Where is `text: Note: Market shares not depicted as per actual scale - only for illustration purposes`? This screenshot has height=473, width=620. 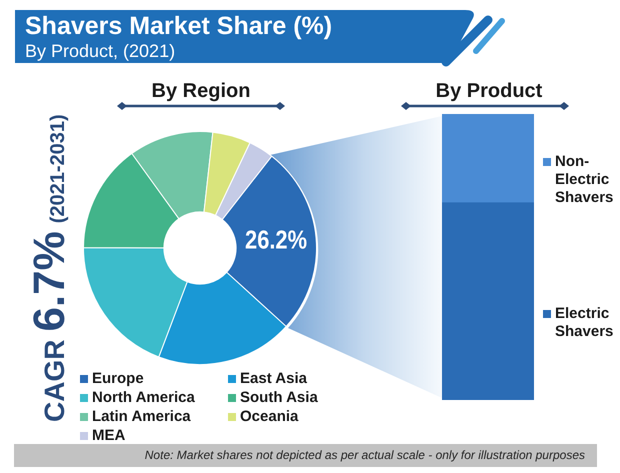 text: Note: Market shares not depicted as per actual scale - only for illustration purposes is located at coordinates (364, 455).